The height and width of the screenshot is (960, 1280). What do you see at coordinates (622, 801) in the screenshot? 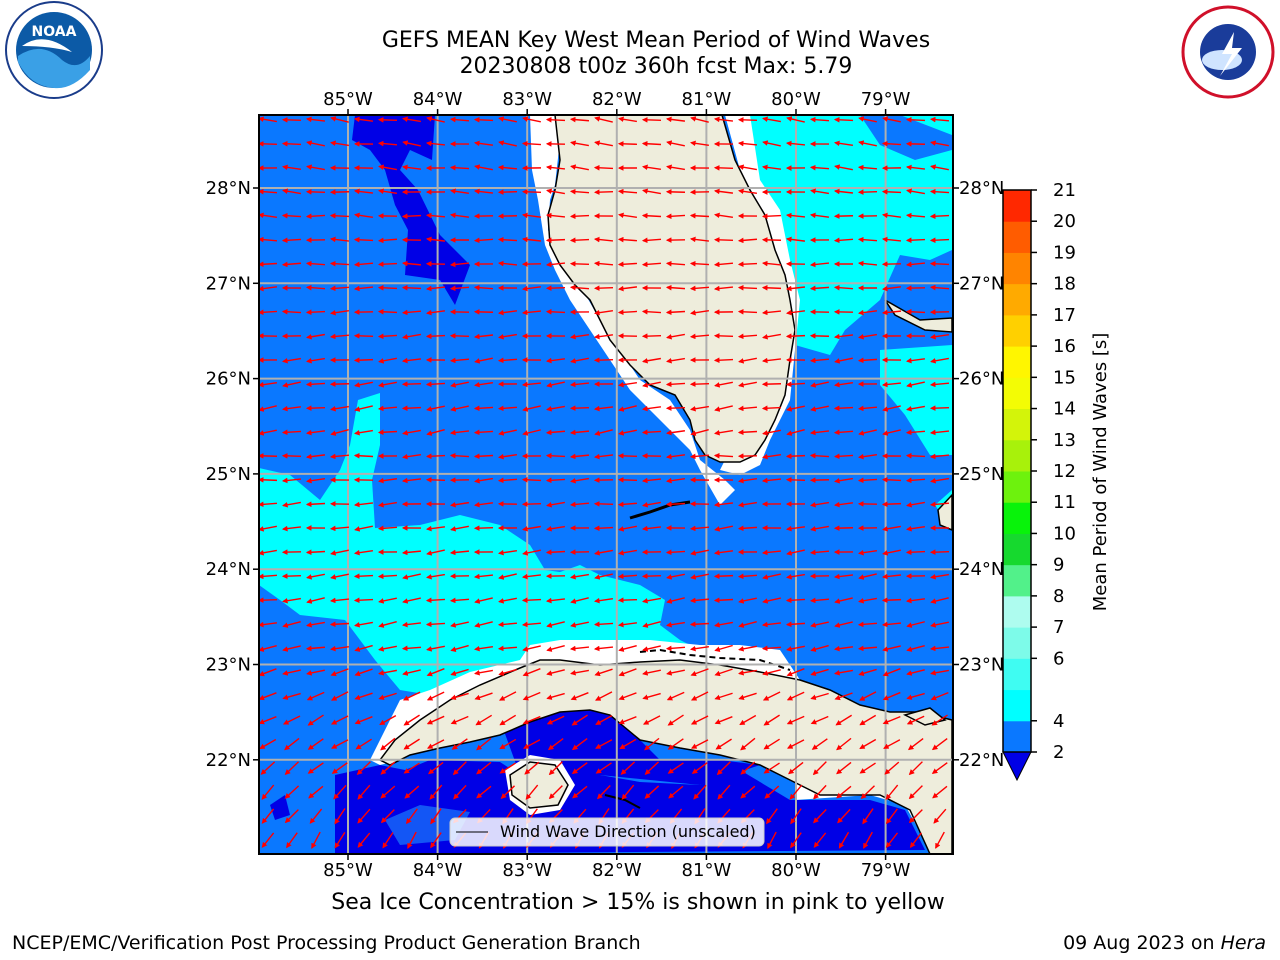
I see `cays` at bounding box center [622, 801].